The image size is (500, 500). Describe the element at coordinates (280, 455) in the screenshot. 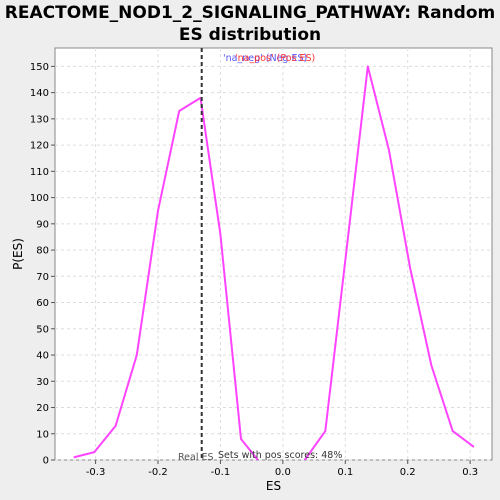

I see `pos-scores-label: Sets with pos scores: 48%` at that location.